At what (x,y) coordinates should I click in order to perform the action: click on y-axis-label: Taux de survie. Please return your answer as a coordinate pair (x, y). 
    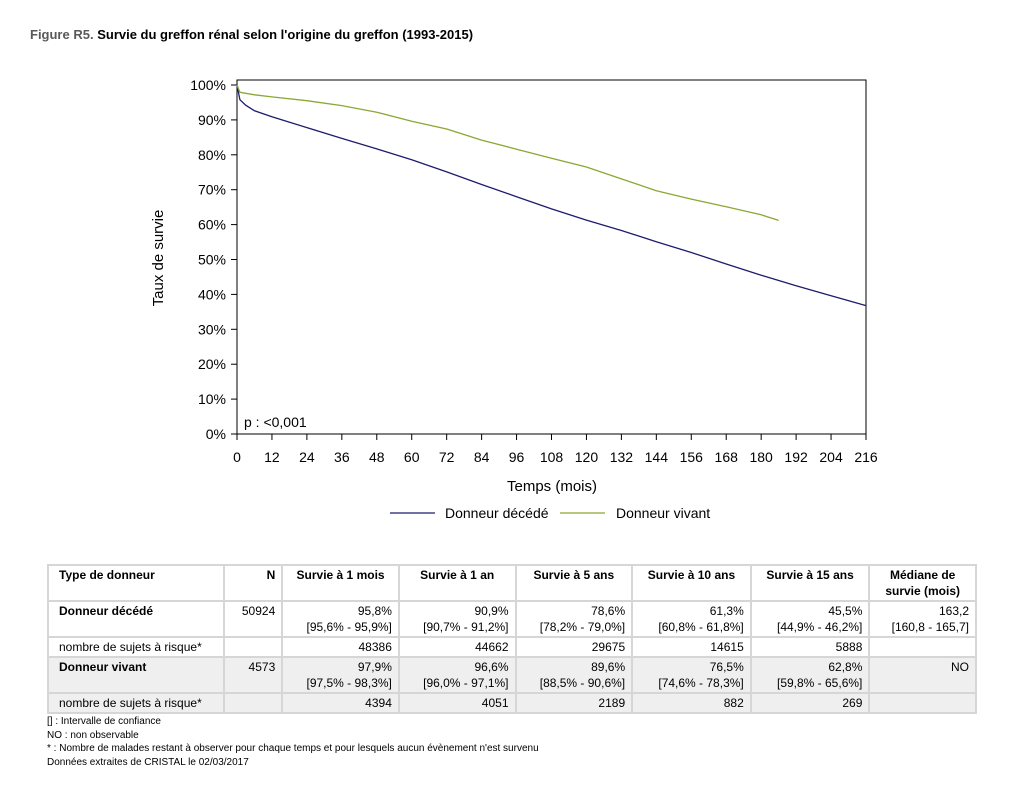
    Looking at the image, I should click on (158, 258).